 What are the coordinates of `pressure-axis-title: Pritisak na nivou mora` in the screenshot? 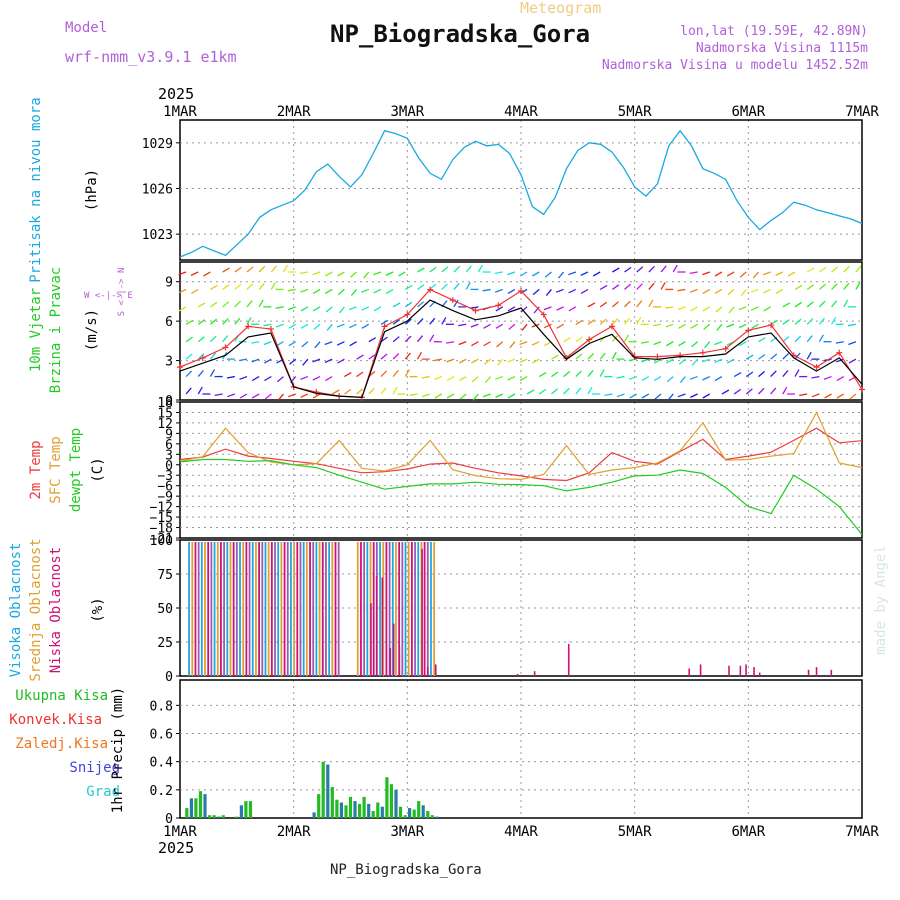 It's located at (36, 189).